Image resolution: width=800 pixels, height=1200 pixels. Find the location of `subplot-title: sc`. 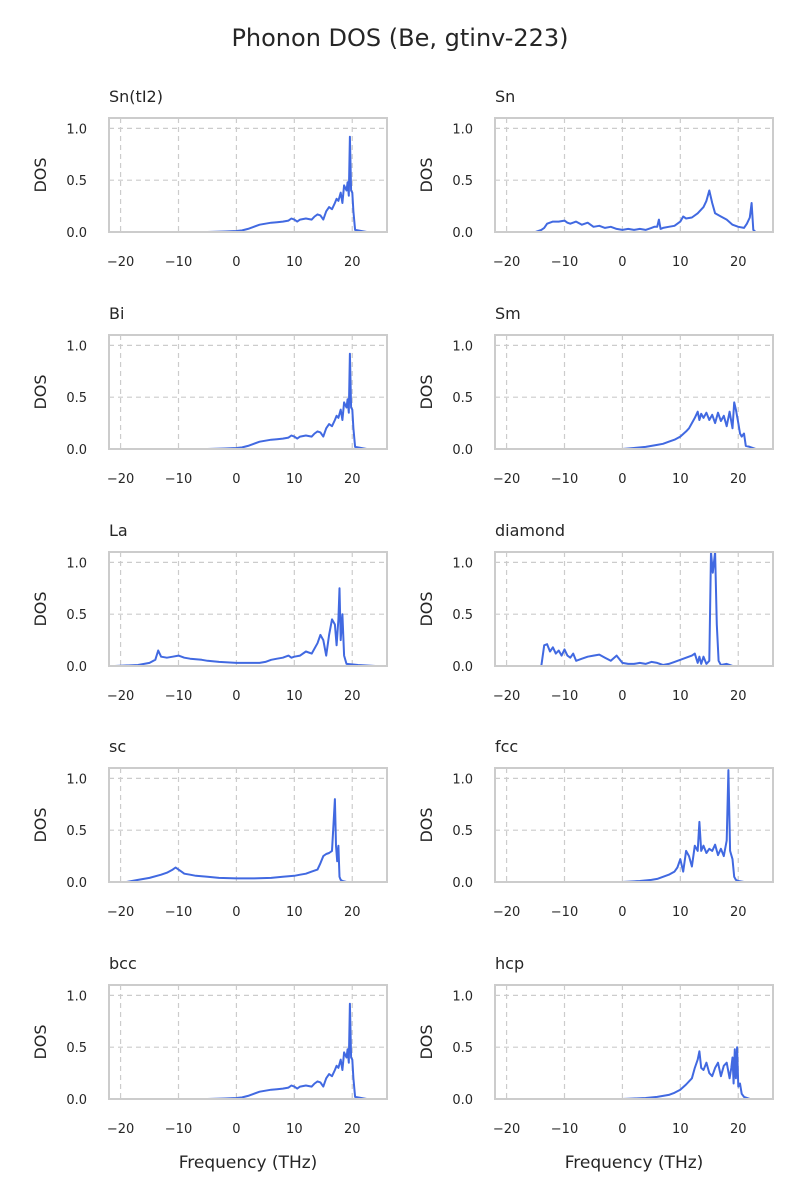

subplot-title: sc is located at coordinates (117, 746).